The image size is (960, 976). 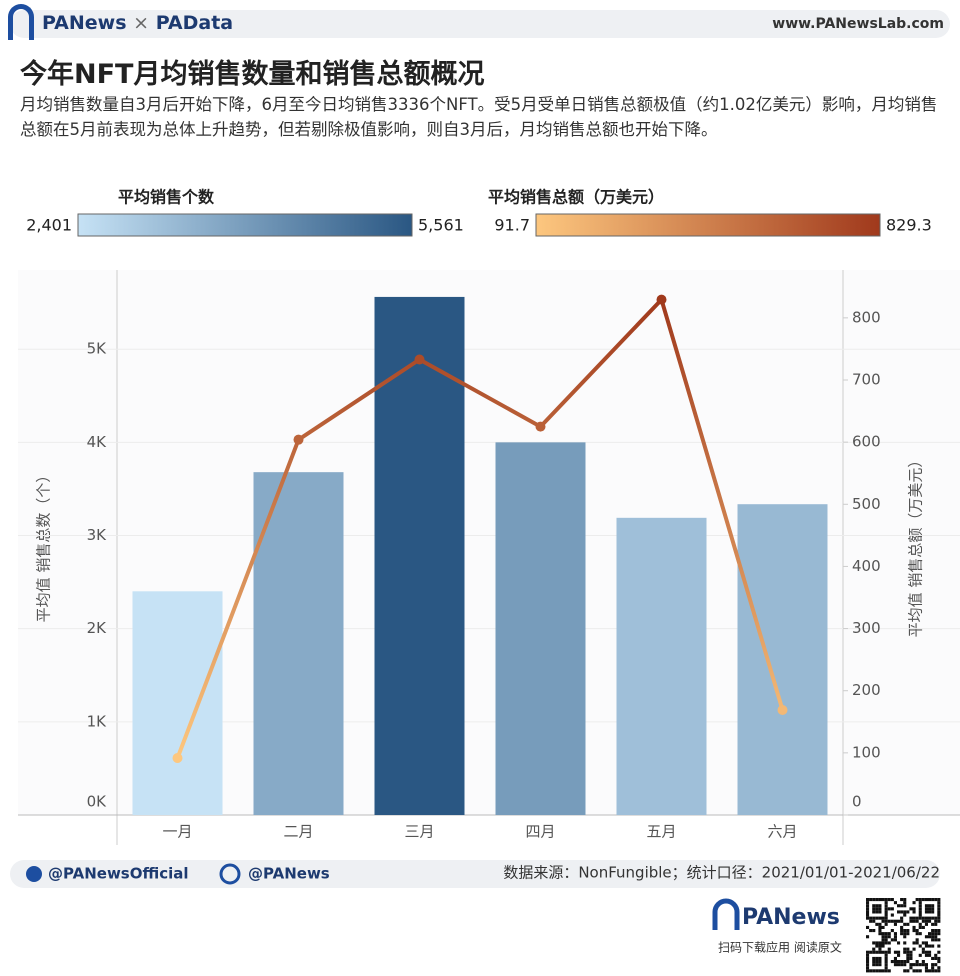 What do you see at coordinates (512, 225) in the screenshot?
I see `legend-min: 91.7` at bounding box center [512, 225].